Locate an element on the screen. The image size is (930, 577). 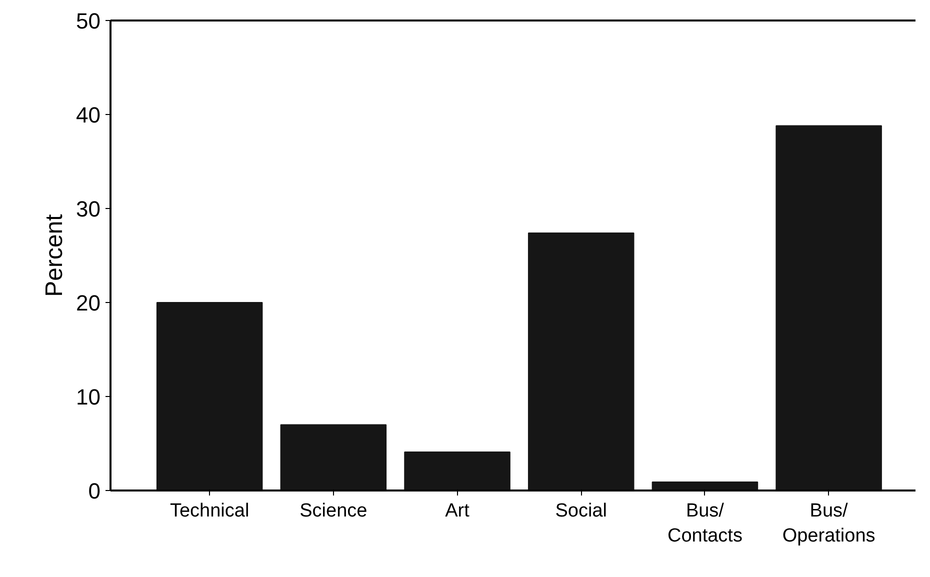
y-tick-label: 50 is located at coordinates (88, 21).